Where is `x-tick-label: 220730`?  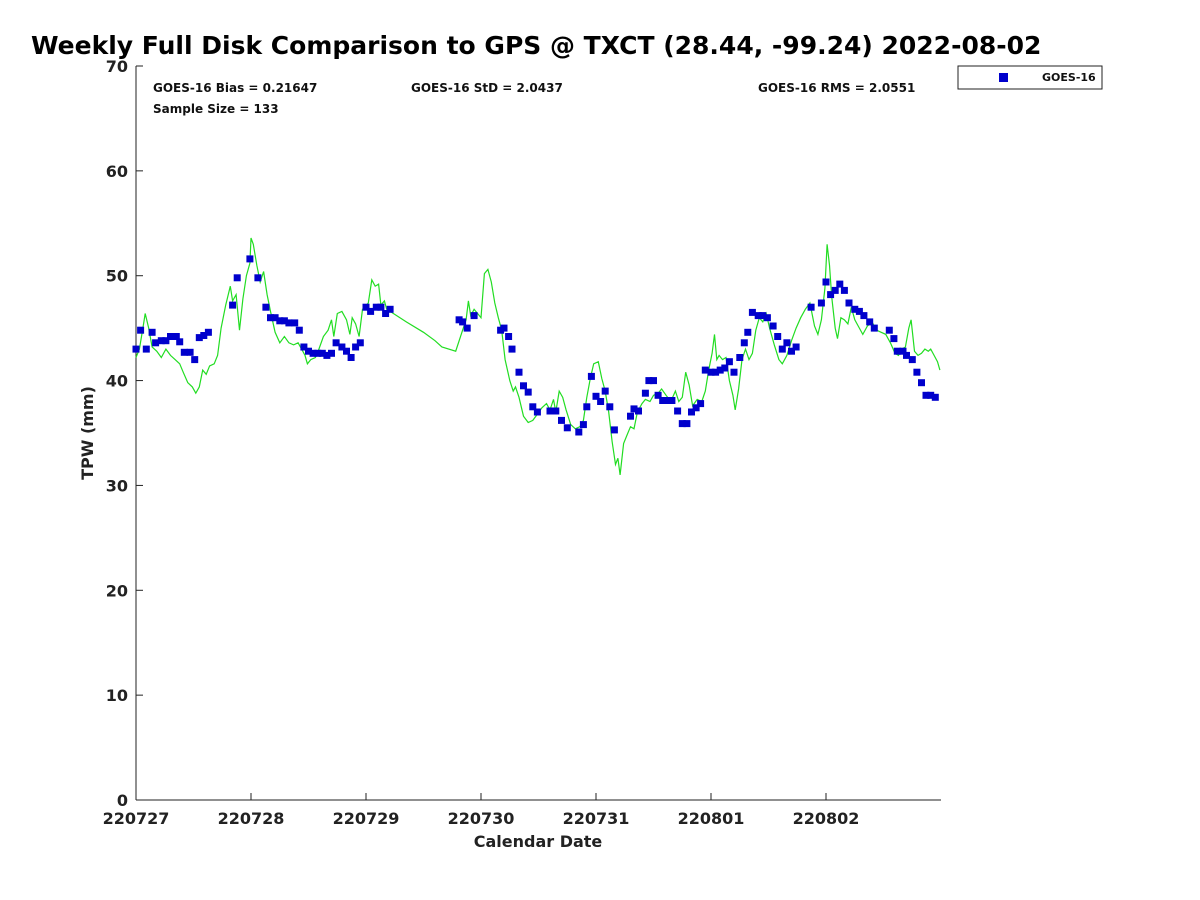
x-tick-label: 220730 is located at coordinates (481, 818).